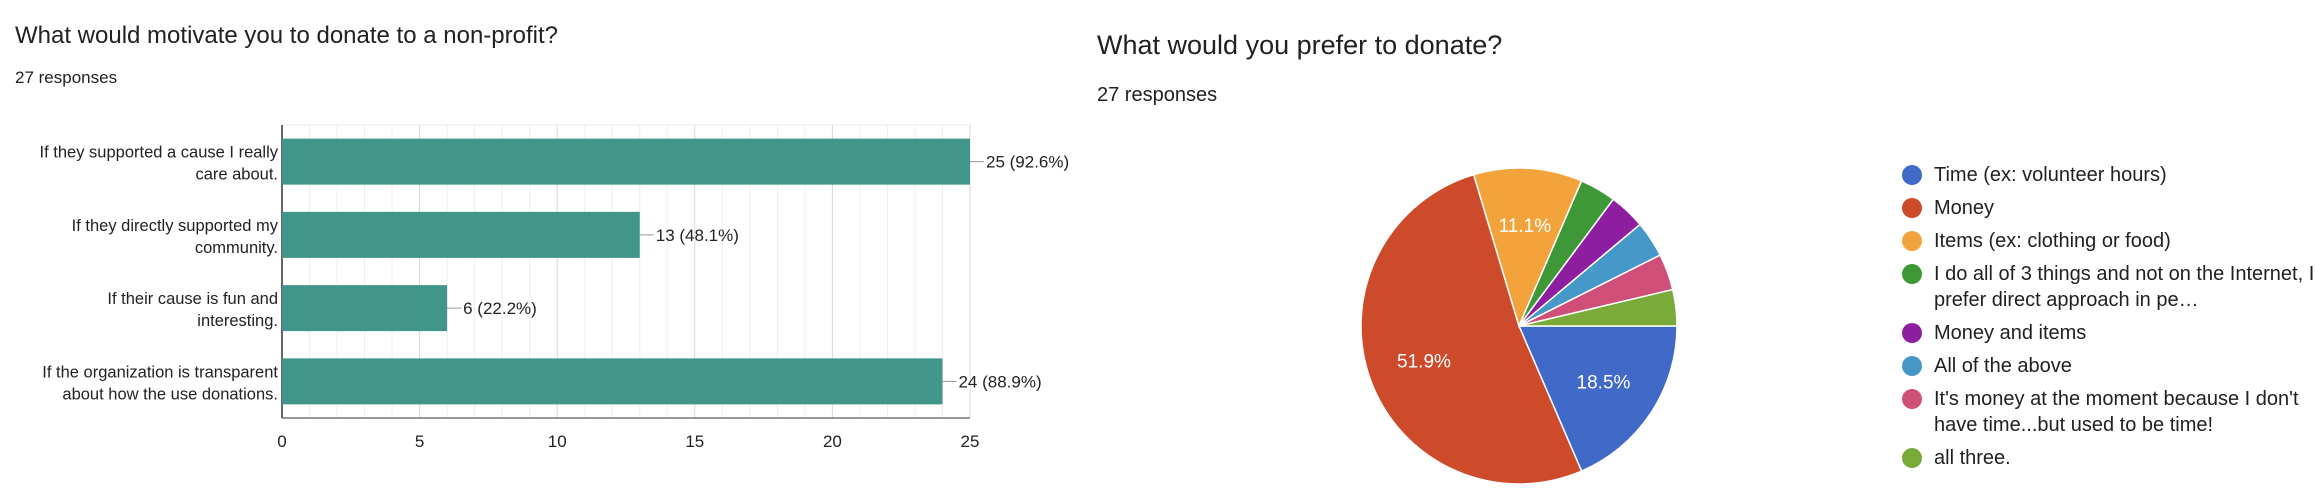 The image size is (2315, 491). Describe the element at coordinates (999, 381) in the screenshot. I see `data-label: 24 (88.9%)` at that location.